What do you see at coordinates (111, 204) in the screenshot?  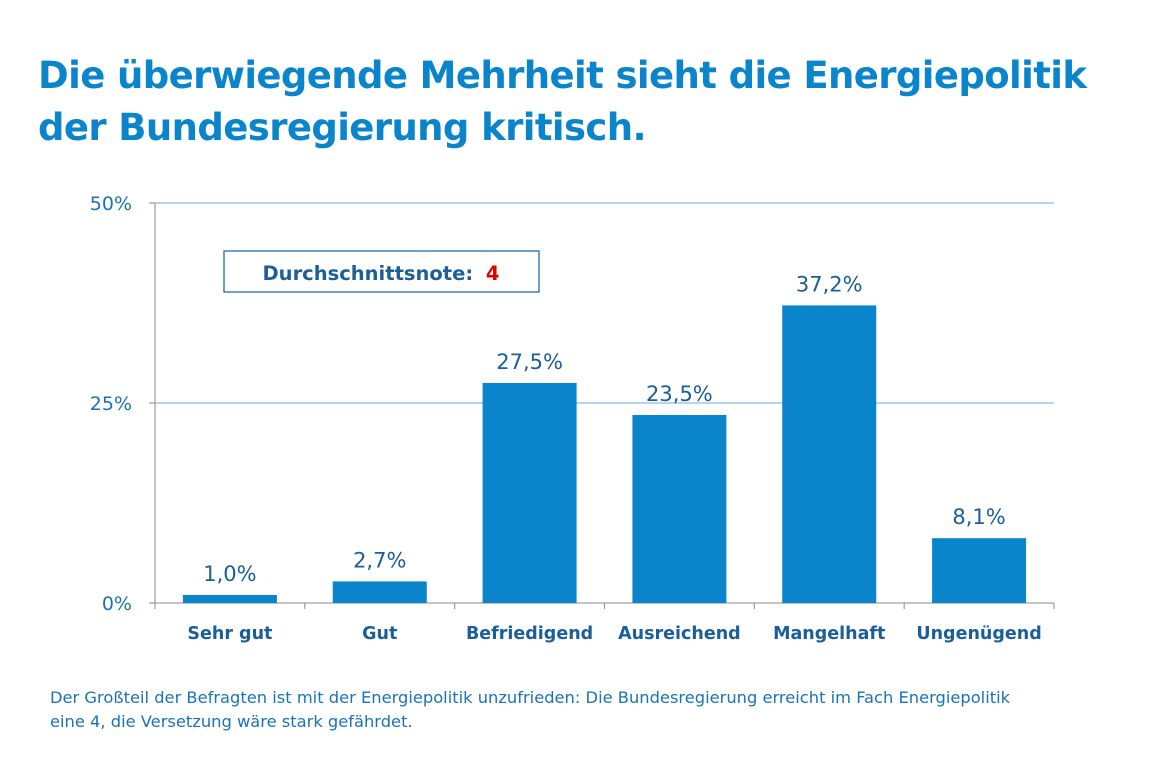 I see `y-tick-label: 50%` at bounding box center [111, 204].